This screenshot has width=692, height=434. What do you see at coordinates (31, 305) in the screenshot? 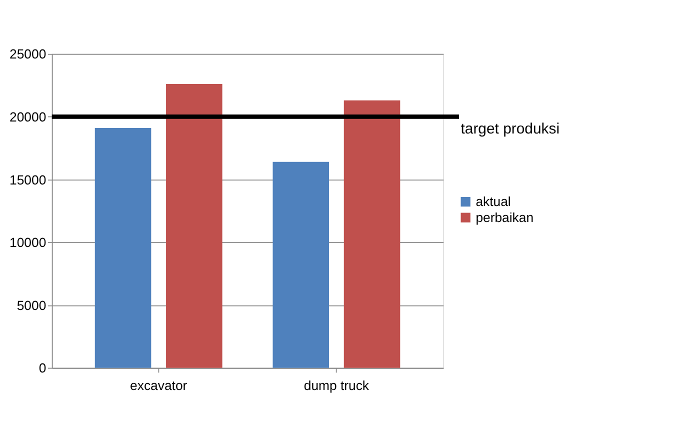
I see `y-tick-label: 5000` at bounding box center [31, 305].